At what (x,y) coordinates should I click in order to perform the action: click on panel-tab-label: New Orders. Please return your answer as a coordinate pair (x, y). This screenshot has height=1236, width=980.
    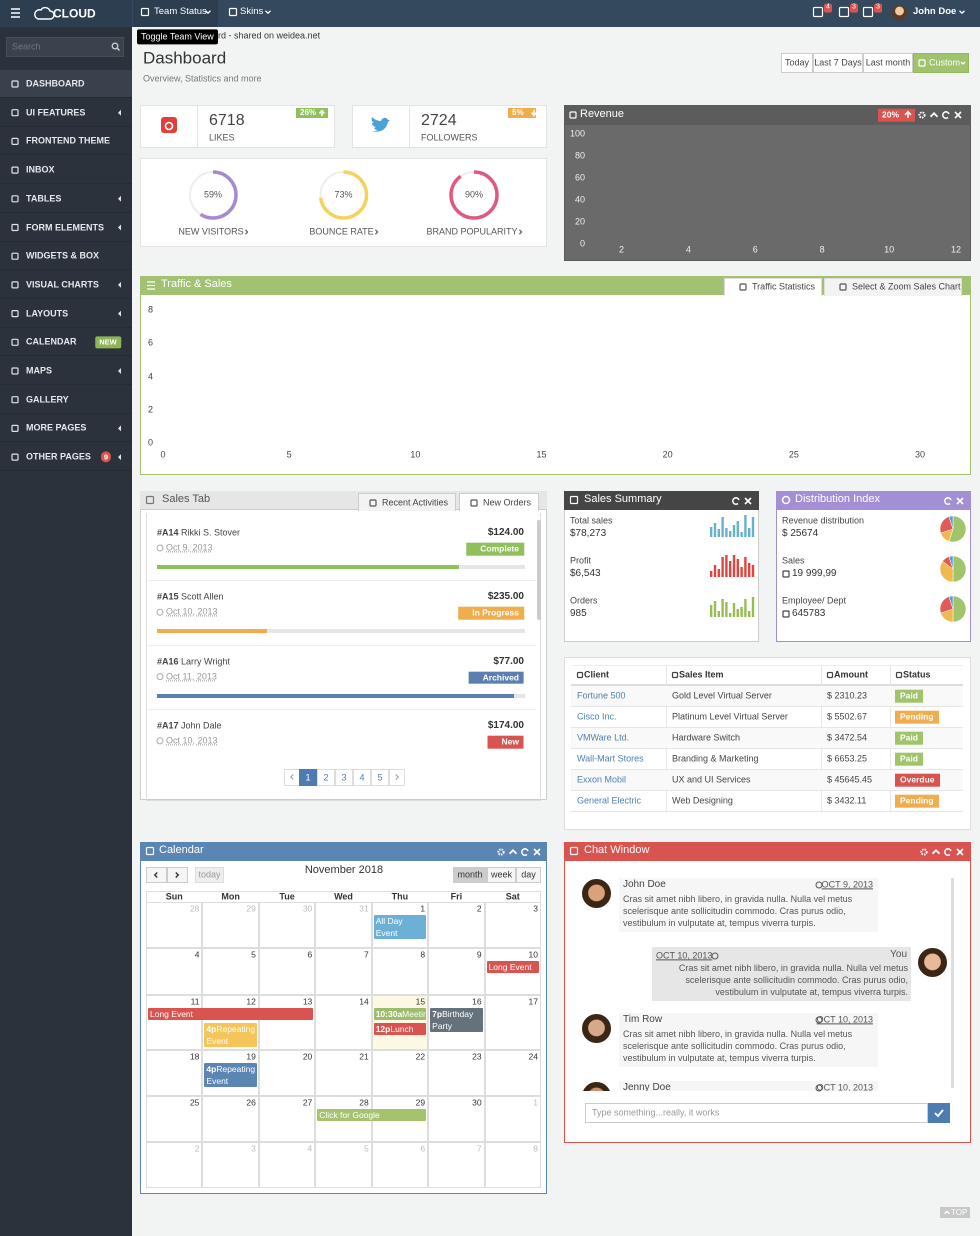
    Looking at the image, I should click on (507, 502).